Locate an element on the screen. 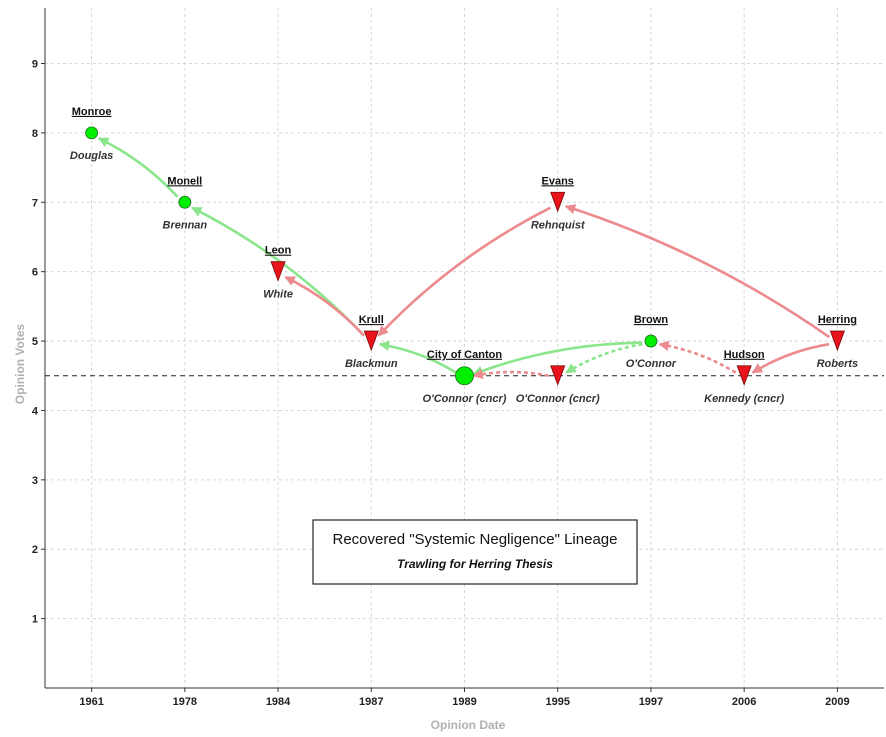 The height and width of the screenshot is (737, 886). y-tick-label: 7 is located at coordinates (35, 203).